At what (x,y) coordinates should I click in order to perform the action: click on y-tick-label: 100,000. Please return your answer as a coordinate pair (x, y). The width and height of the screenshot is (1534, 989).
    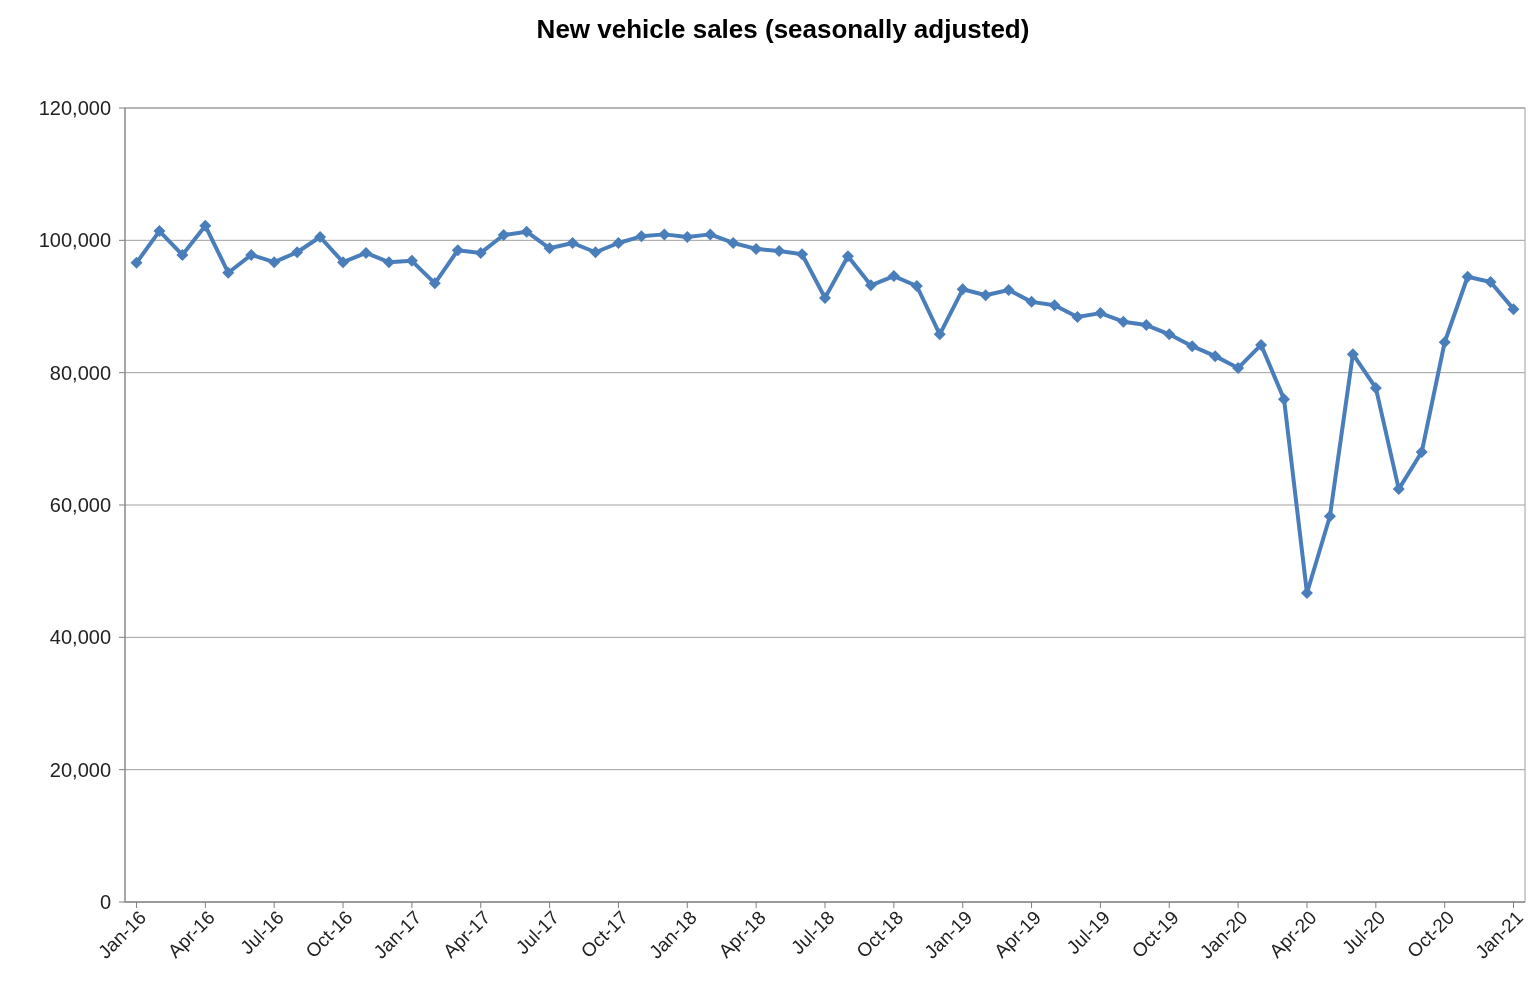
    Looking at the image, I should click on (74, 240).